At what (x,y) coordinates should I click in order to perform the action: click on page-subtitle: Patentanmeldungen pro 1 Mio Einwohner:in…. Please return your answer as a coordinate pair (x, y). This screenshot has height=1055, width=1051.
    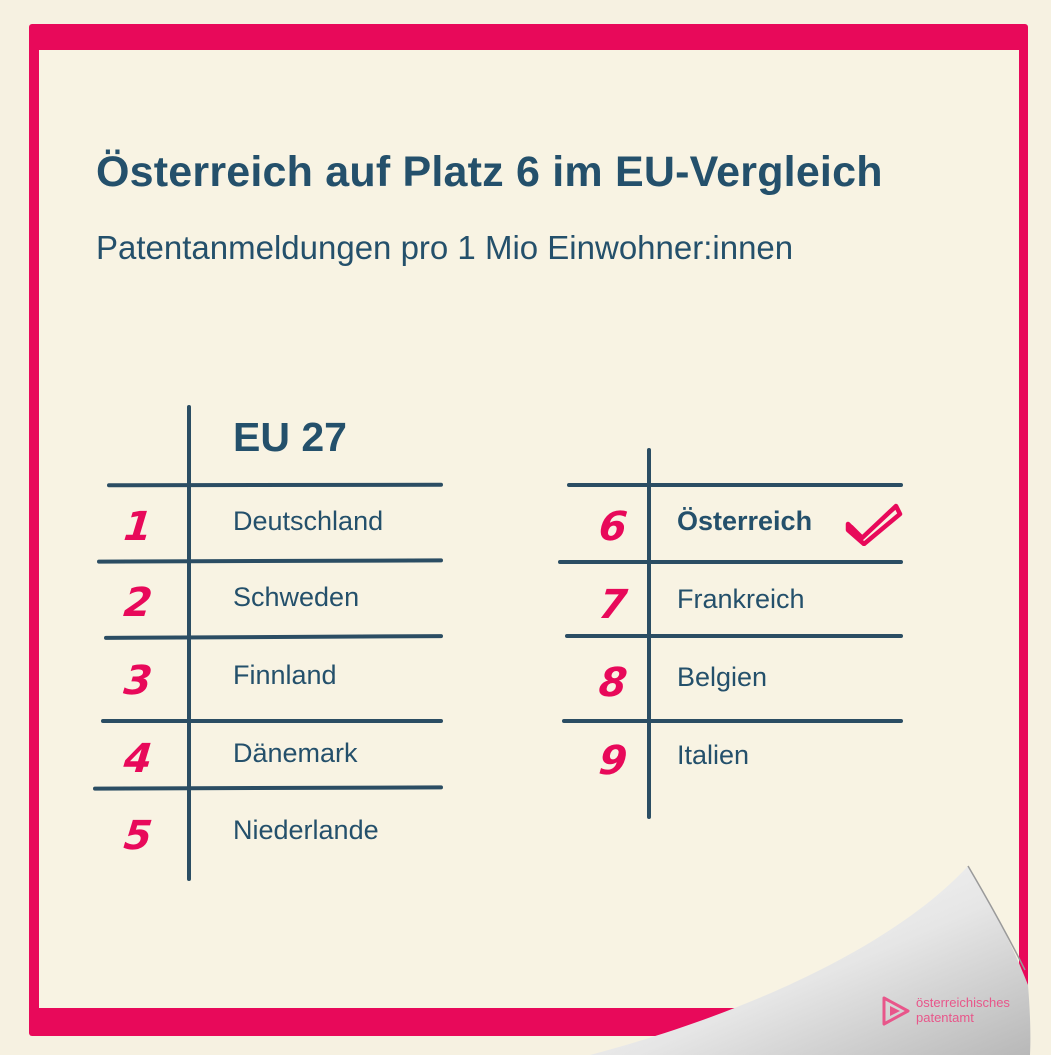
    Looking at the image, I should click on (444, 248).